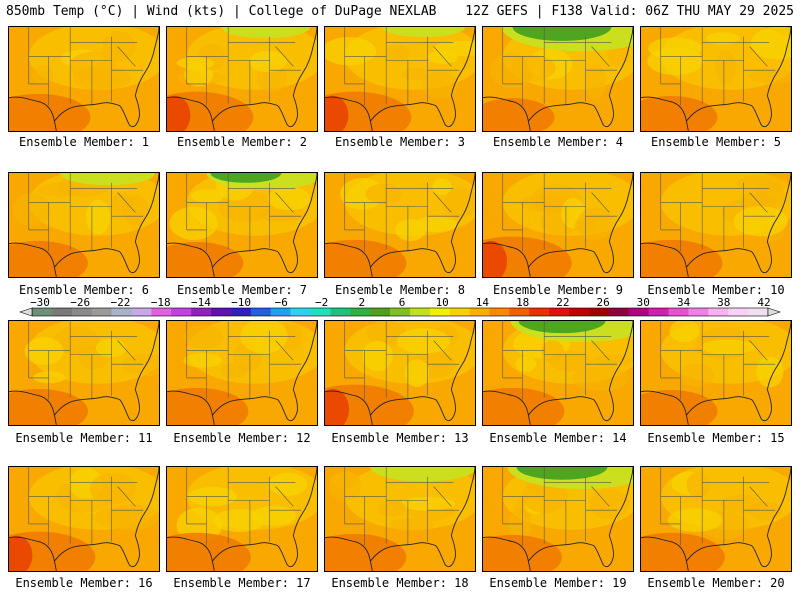 The height and width of the screenshot is (600, 800). What do you see at coordinates (422, 474) in the screenshot?
I see `cool-zone` at bounding box center [422, 474].